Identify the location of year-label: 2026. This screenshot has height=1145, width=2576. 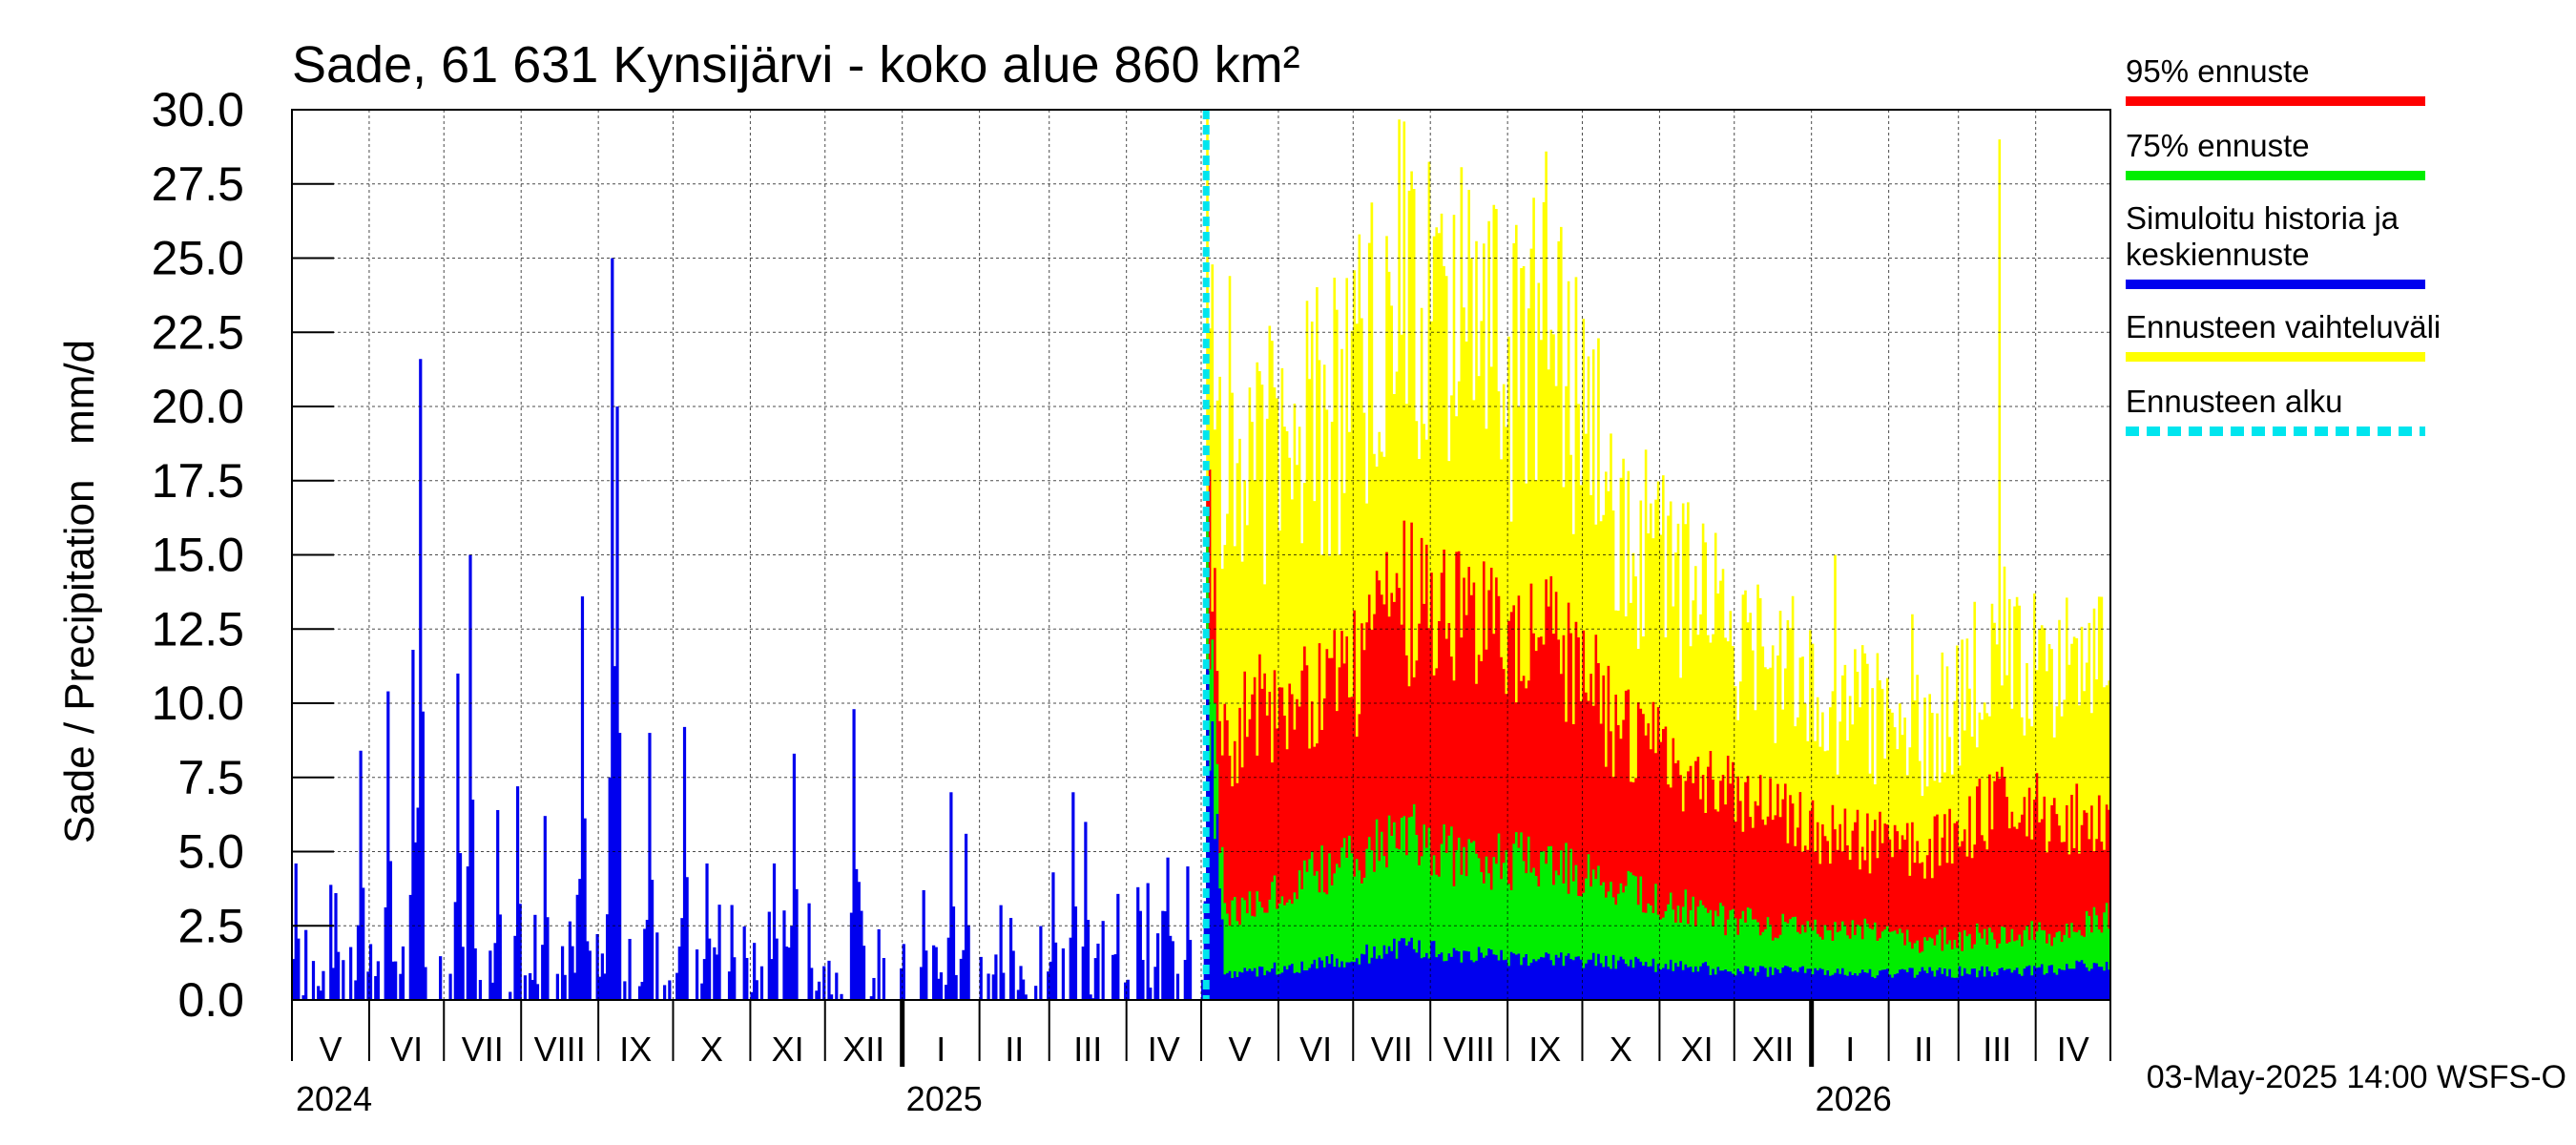
(1854, 1099).